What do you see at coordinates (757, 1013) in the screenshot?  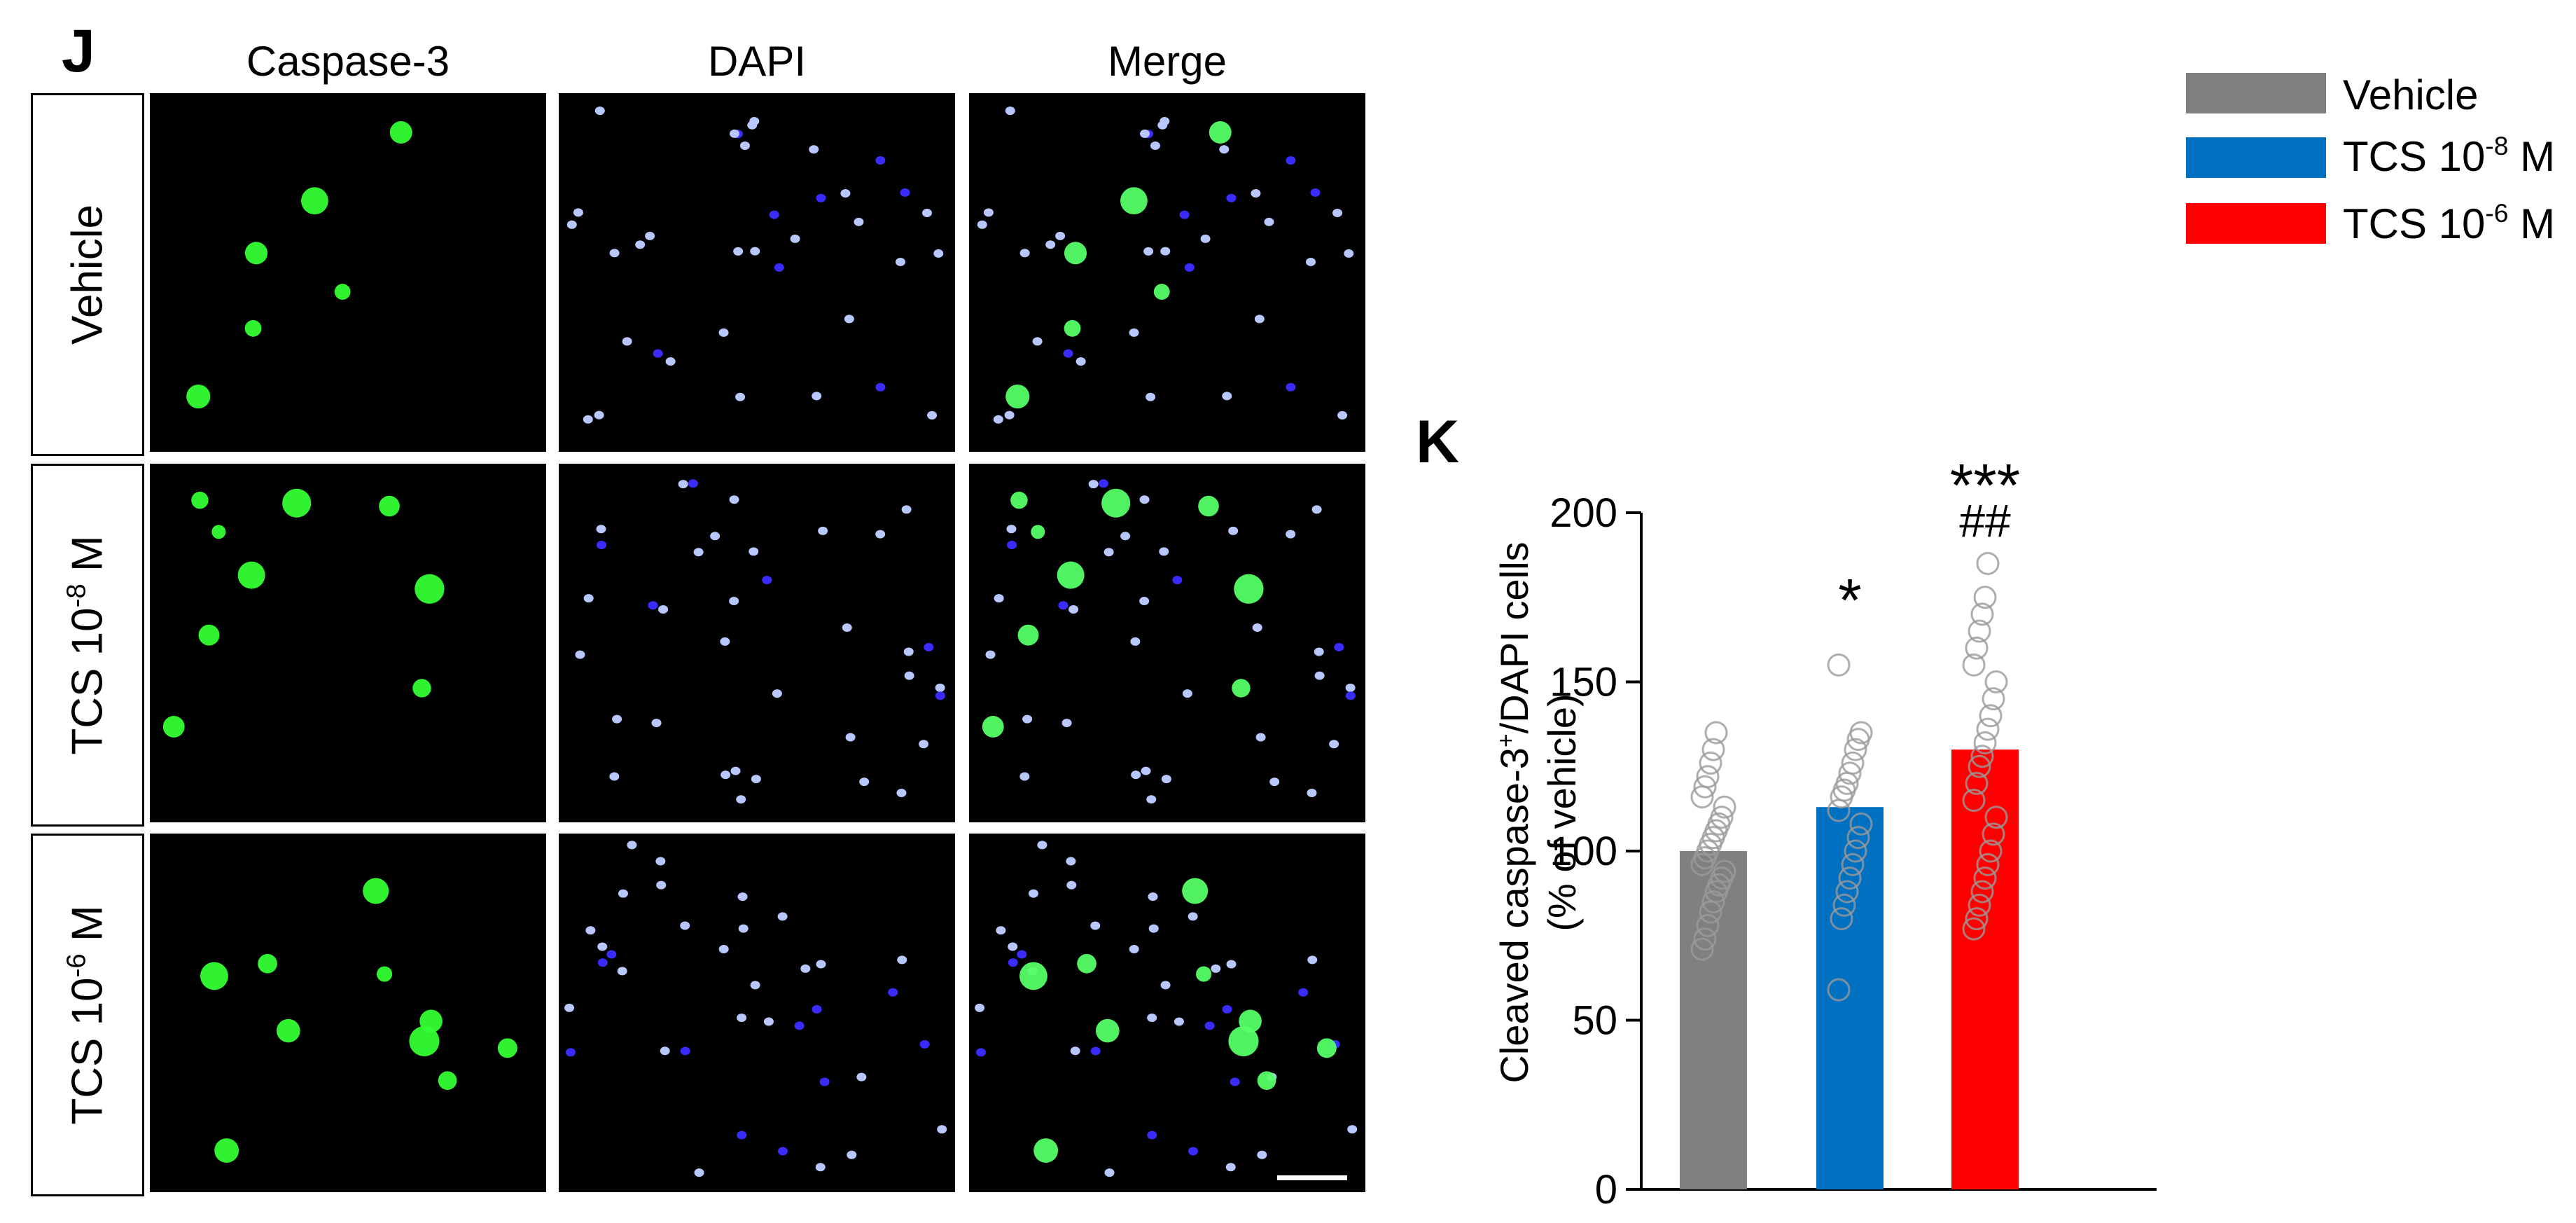 I see `micrograph-tcs-10-6-dapi` at bounding box center [757, 1013].